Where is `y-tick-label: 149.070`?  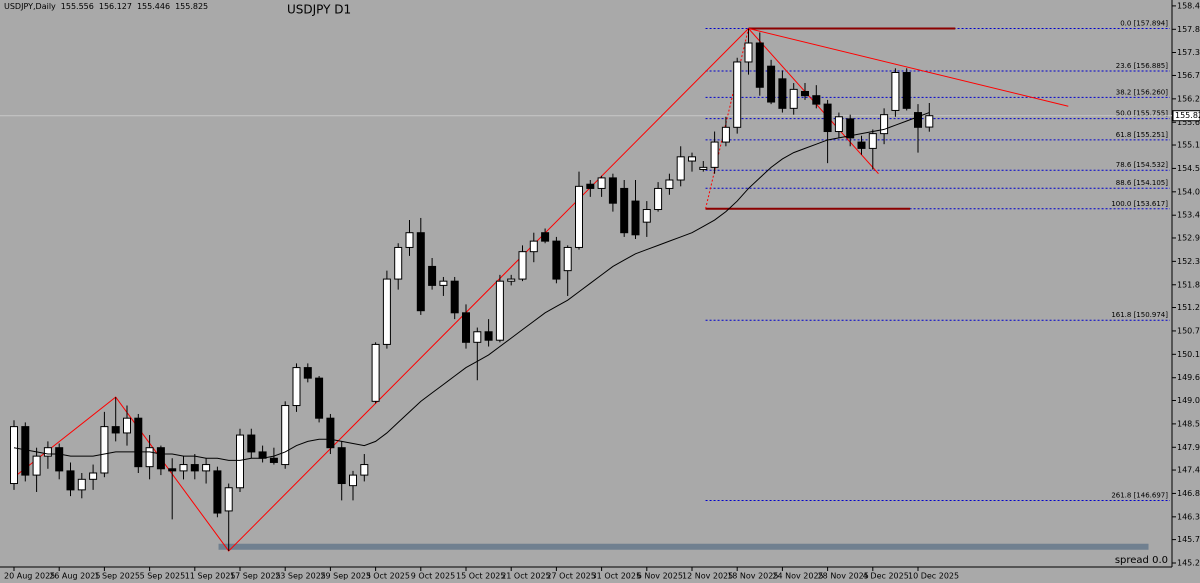
y-tick-label: 149.070 is located at coordinates (1188, 400).